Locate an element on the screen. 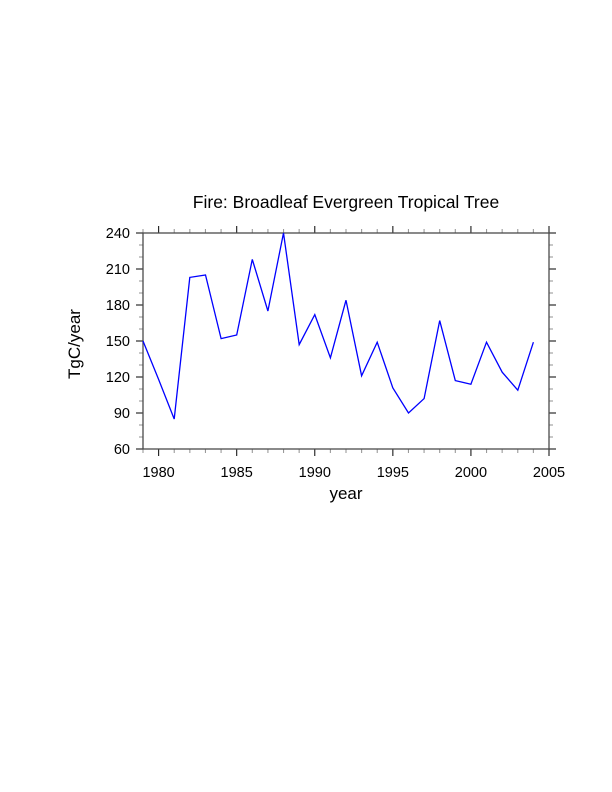 Image resolution: width=612 pixels, height=792 pixels. y-tick-label: 90 is located at coordinates (122, 414).